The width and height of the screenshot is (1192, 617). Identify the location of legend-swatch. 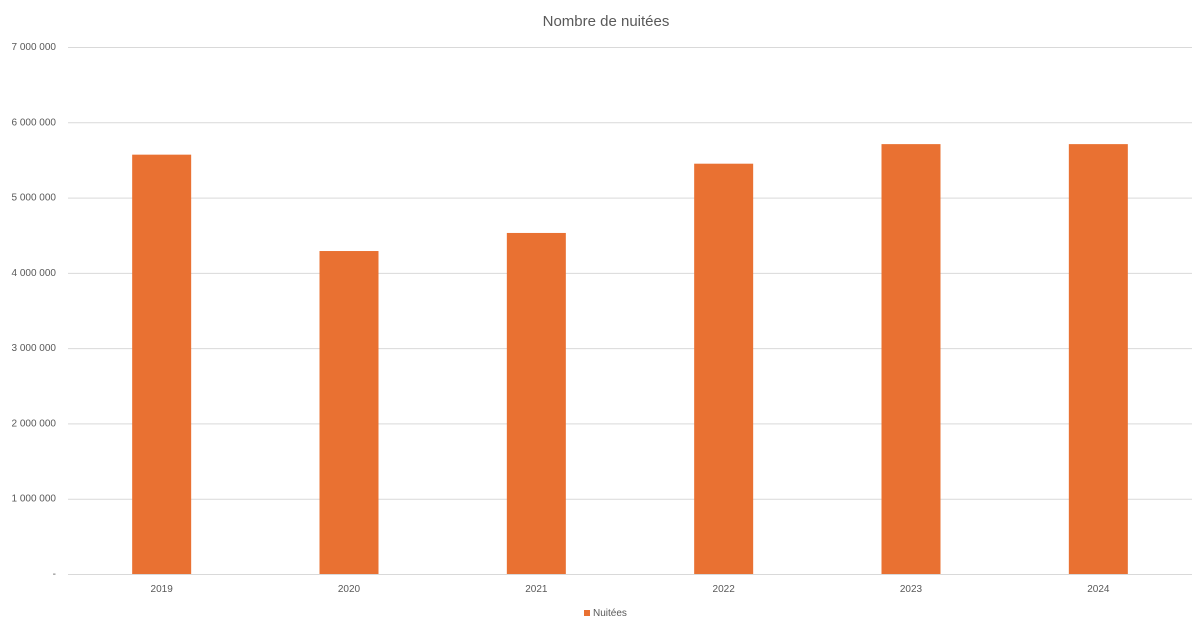
(587, 613).